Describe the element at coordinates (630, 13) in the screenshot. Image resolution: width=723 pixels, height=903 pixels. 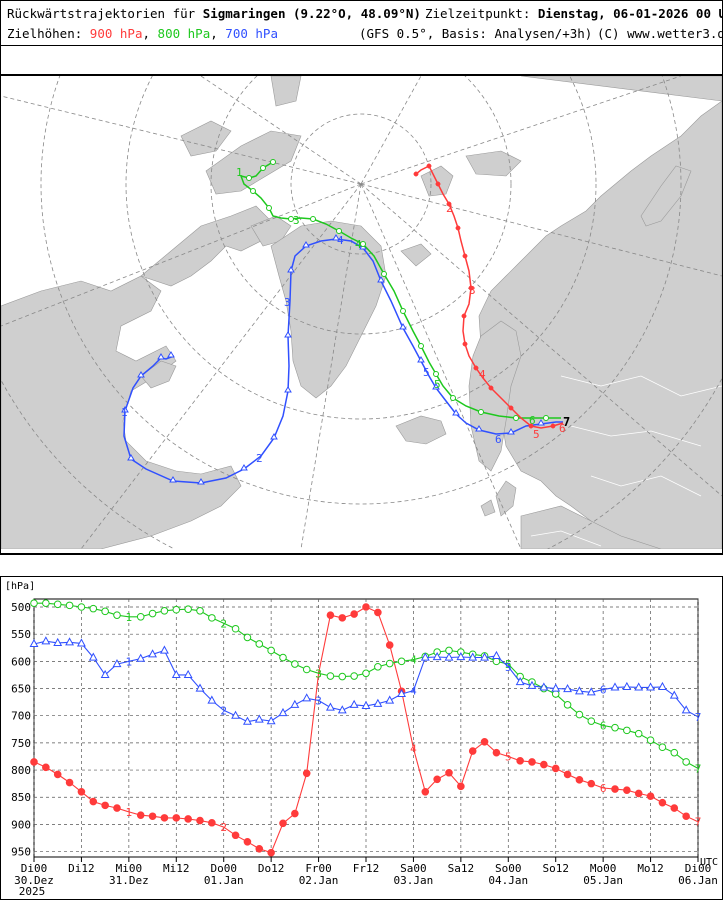
I see `target-value: Dienstag, 06-01-2026 00 UTC` at that location.